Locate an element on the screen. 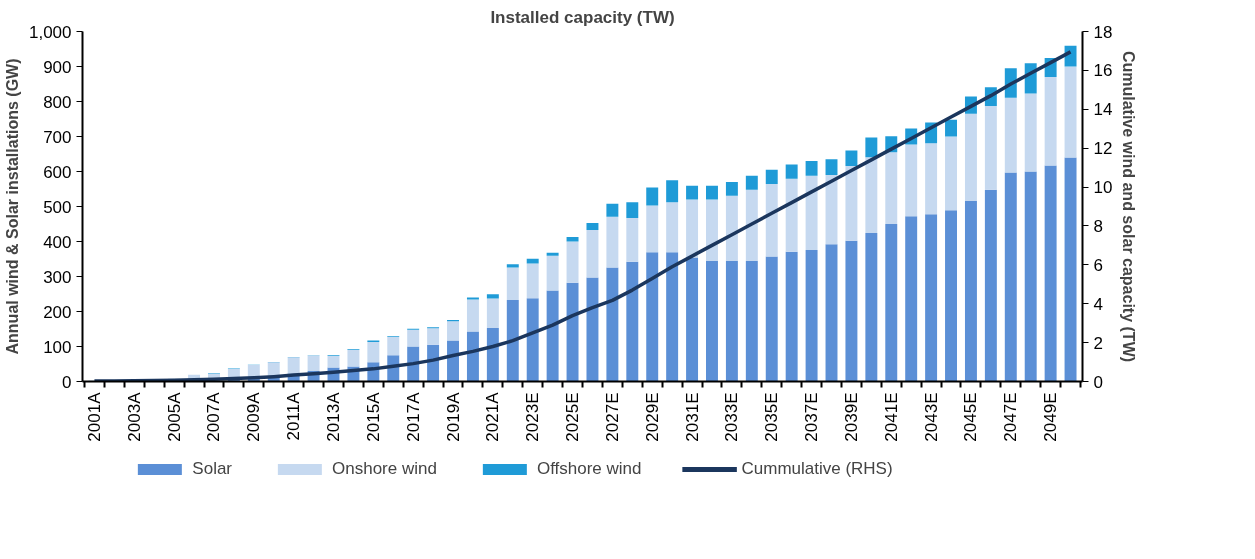 This screenshot has width=1255, height=559. x-tick-label: 2037E is located at coordinates (812, 417).